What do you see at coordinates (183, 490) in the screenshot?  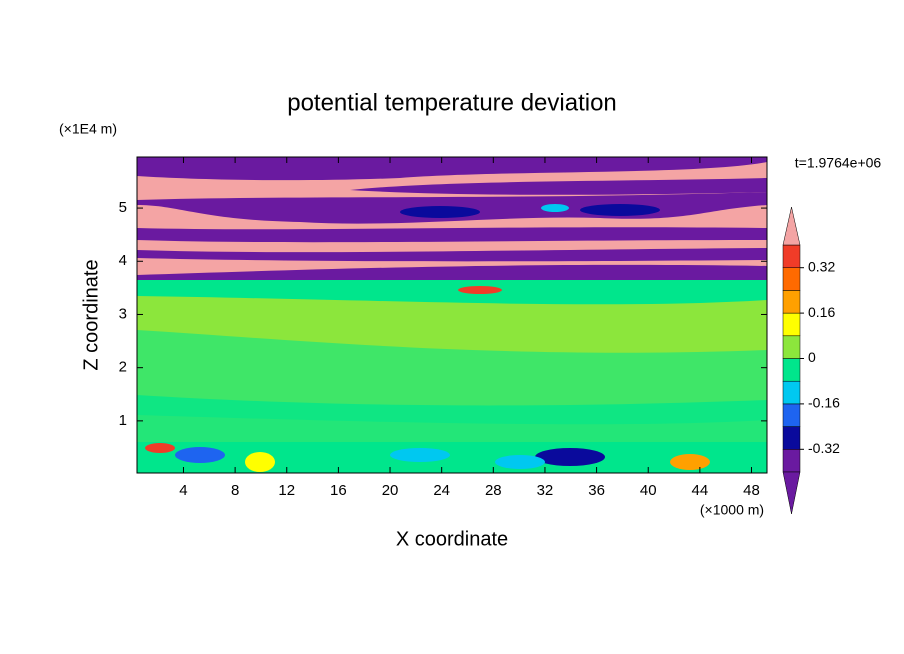 I see `x-tick-label: 4` at bounding box center [183, 490].